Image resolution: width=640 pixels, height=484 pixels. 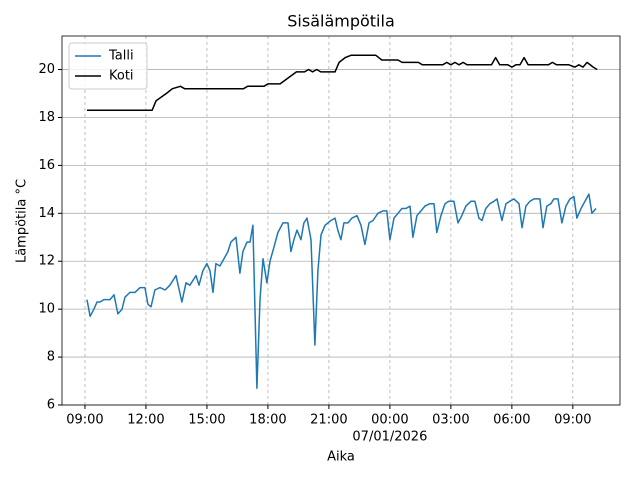 I want to click on y-tick-label: 16, so click(x=46, y=165).